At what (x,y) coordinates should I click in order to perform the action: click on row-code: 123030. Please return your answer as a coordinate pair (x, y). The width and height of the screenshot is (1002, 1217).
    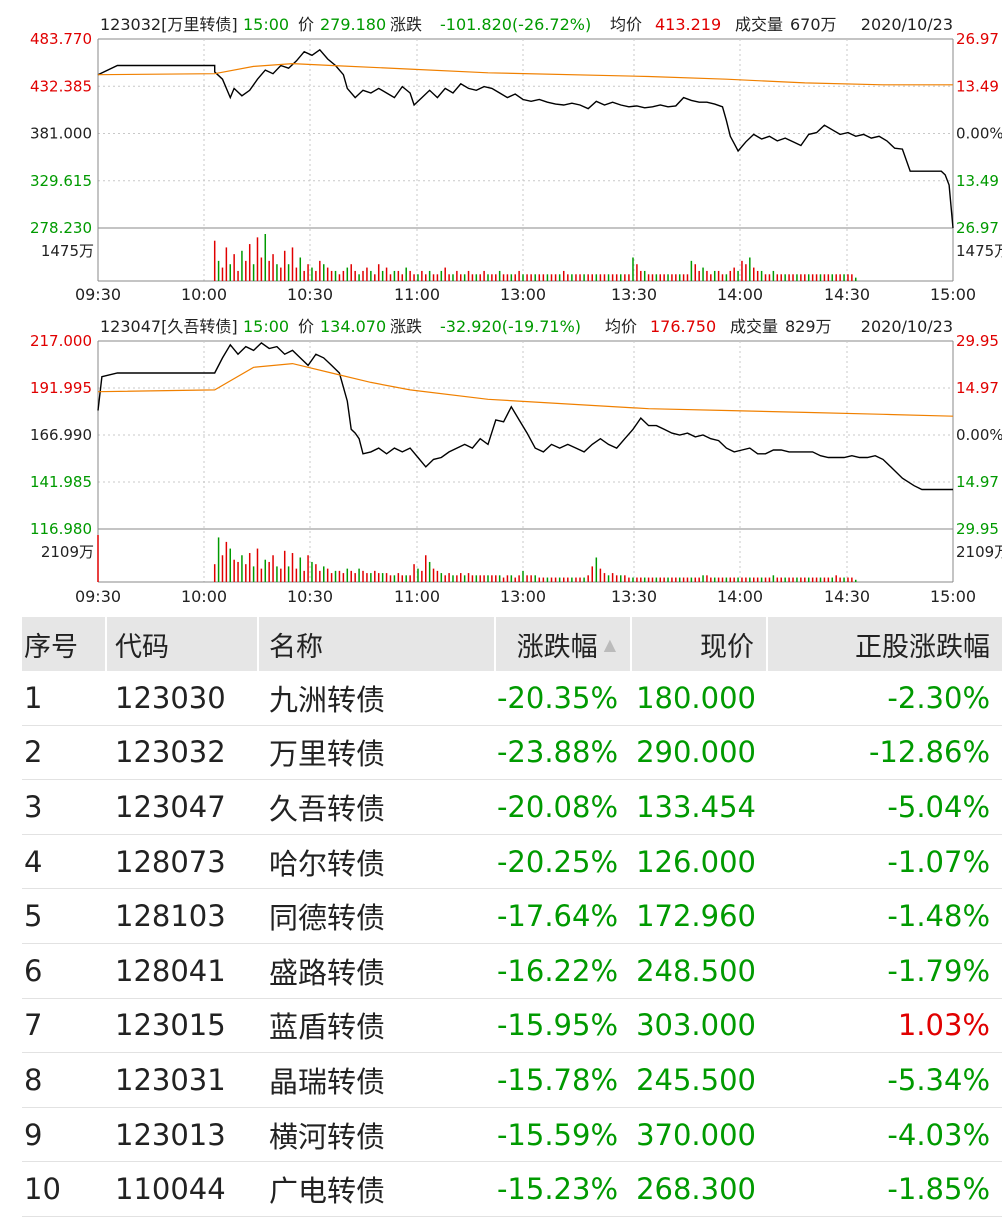
    Looking at the image, I should click on (170, 697).